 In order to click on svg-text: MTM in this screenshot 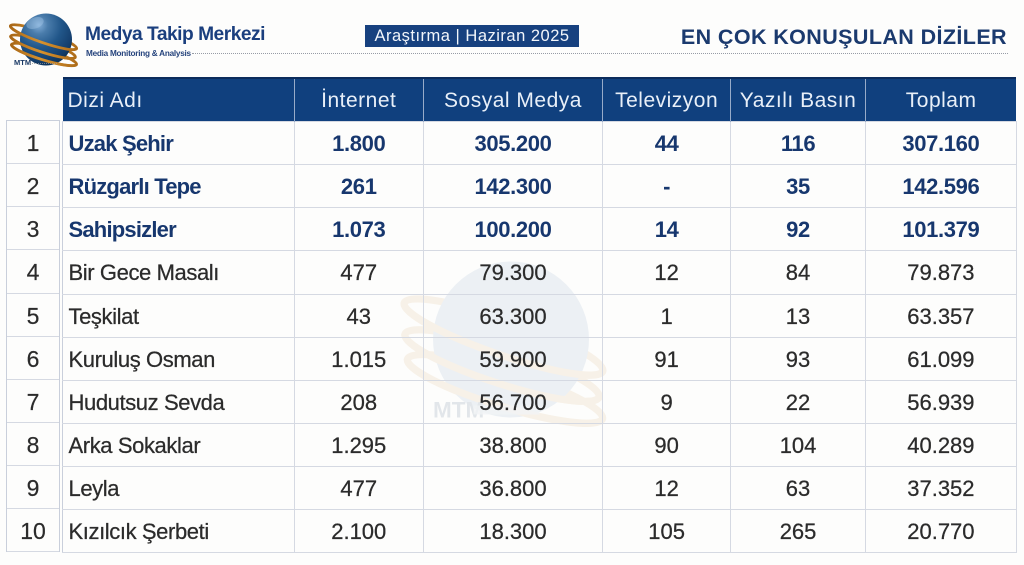, I will do `click(22, 62)`.